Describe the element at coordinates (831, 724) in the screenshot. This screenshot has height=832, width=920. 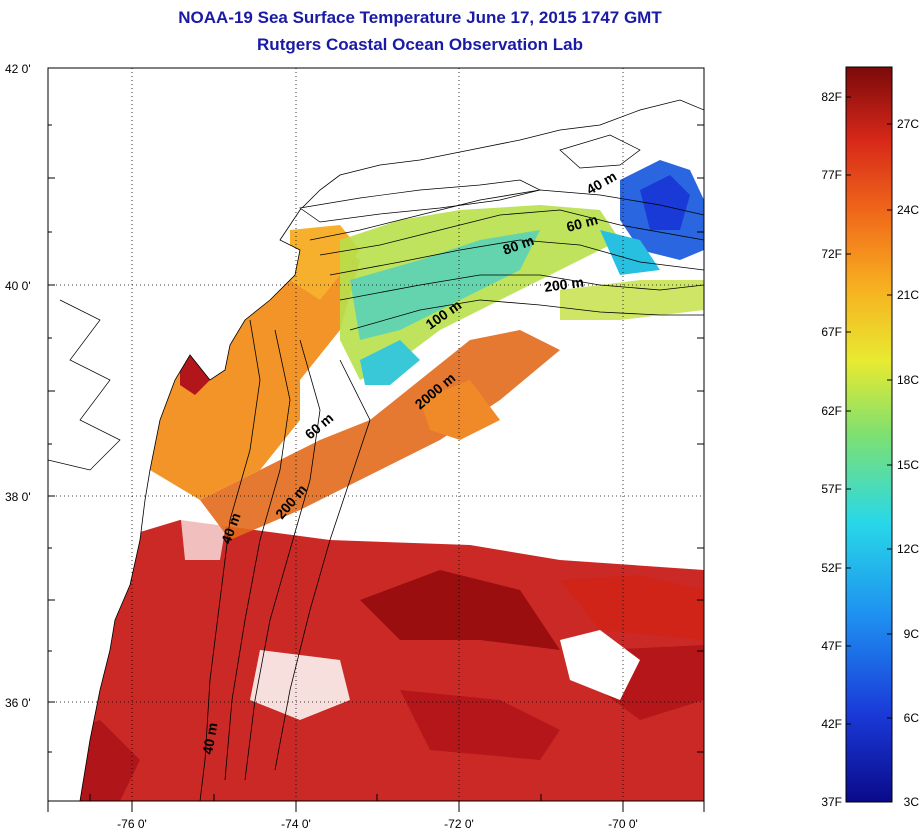
I see `colorbar-f-label: 42F` at that location.